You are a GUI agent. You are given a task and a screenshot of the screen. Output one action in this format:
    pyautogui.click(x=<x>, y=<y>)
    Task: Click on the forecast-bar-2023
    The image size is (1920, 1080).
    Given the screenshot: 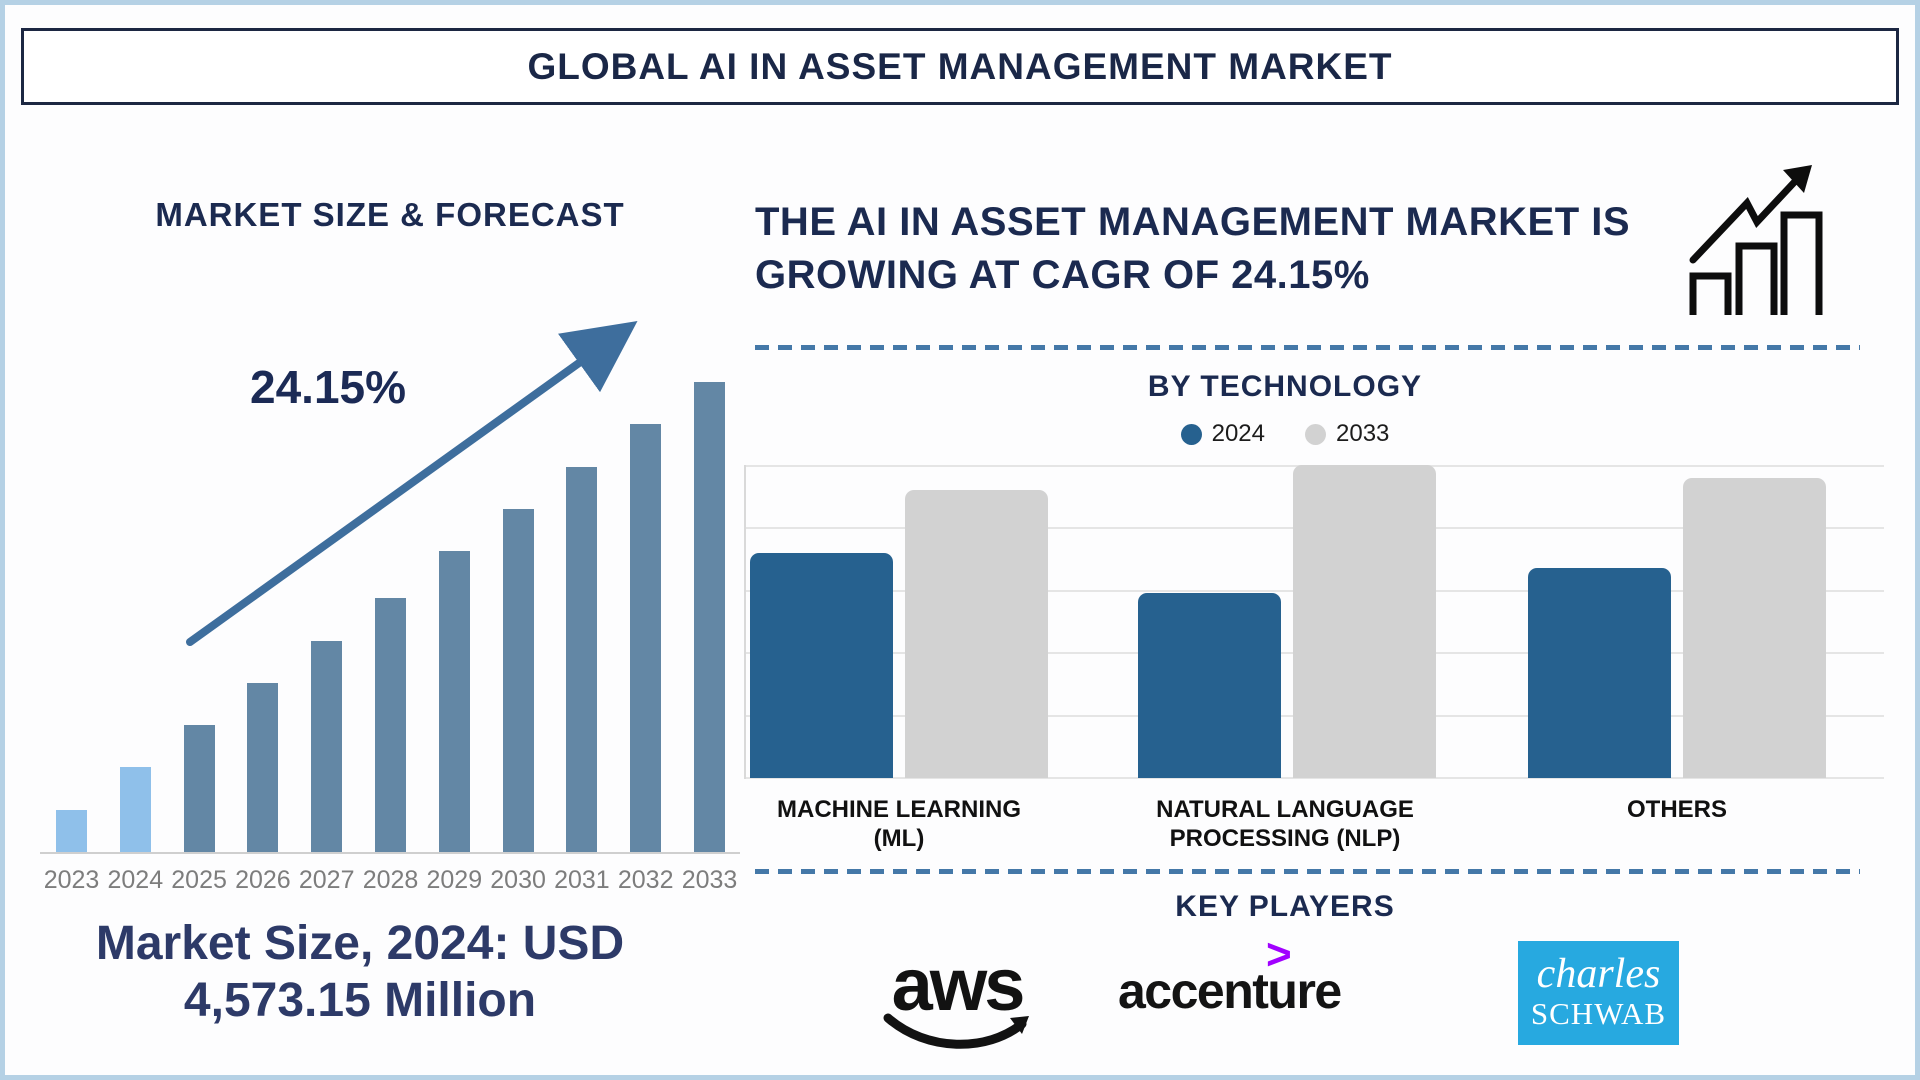 What is the action you would take?
    pyautogui.click(x=71, y=830)
    